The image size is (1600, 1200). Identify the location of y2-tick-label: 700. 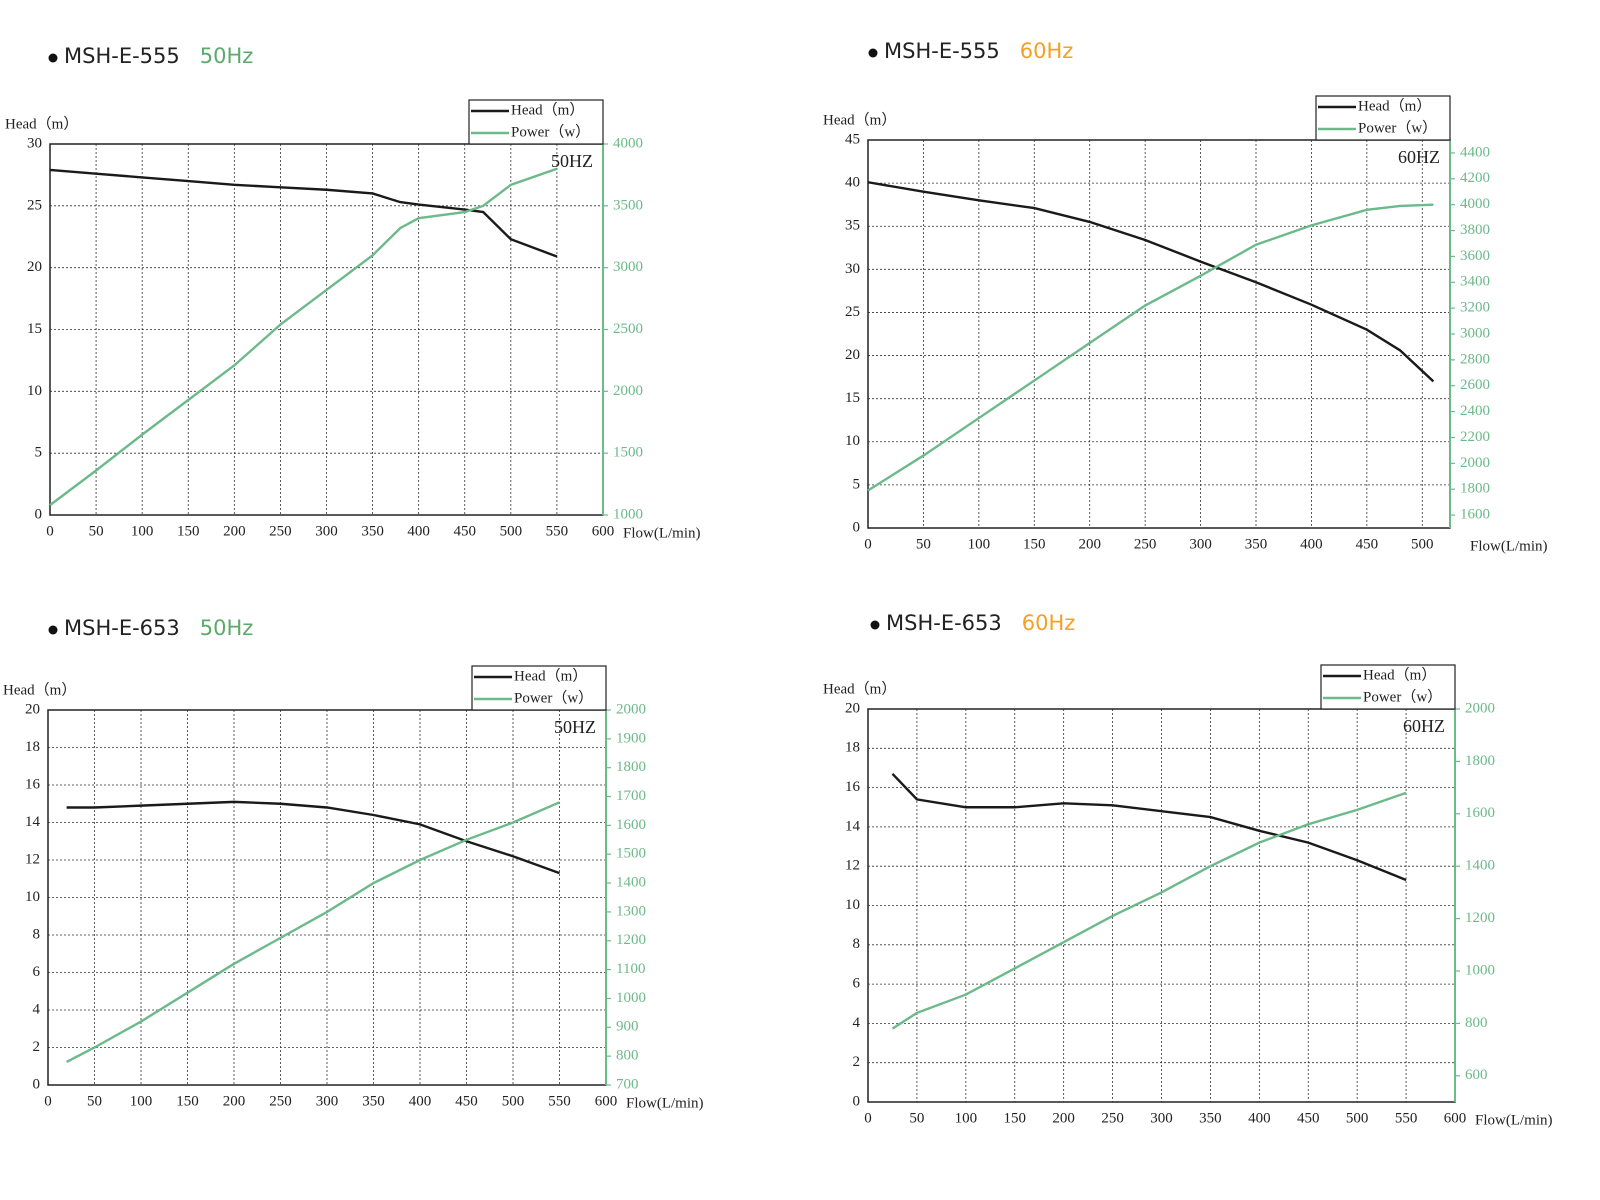
(627, 1084).